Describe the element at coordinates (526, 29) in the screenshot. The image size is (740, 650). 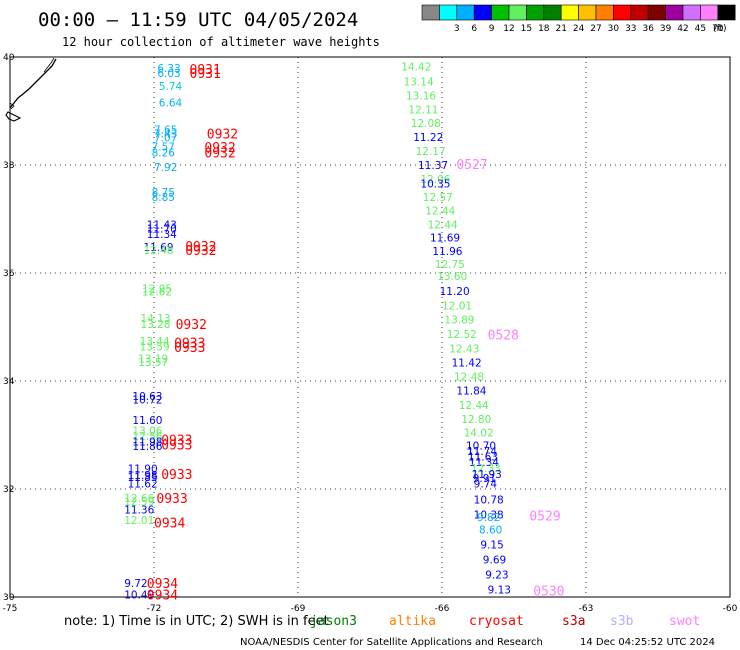
I see `color-bin-label: 15` at that location.